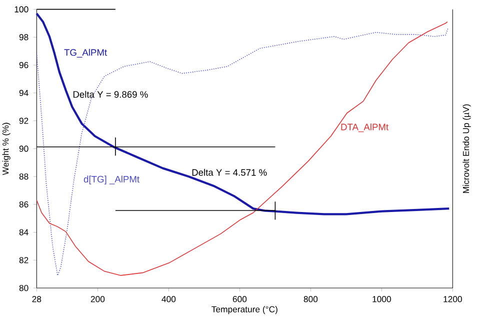  Describe the element at coordinates (23, 93) in the screenshot. I see `y-tick-label: 94` at that location.